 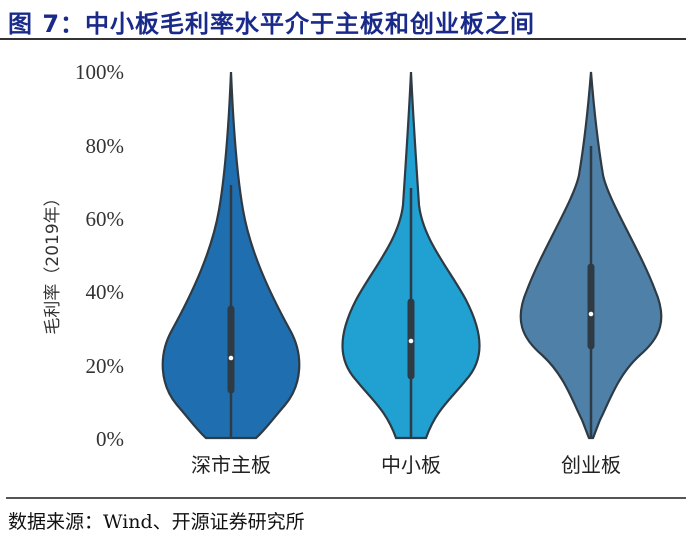 I want to click on category-label: 深市主板, so click(x=231, y=465).